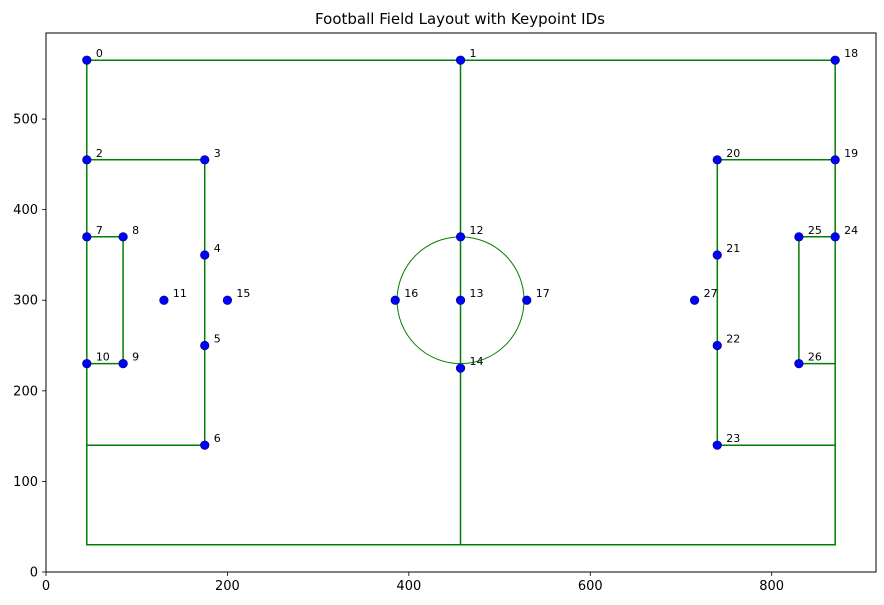 The image size is (884, 605). Describe the element at coordinates (815, 230) in the screenshot. I see `keypoint-label-25: 25` at that location.